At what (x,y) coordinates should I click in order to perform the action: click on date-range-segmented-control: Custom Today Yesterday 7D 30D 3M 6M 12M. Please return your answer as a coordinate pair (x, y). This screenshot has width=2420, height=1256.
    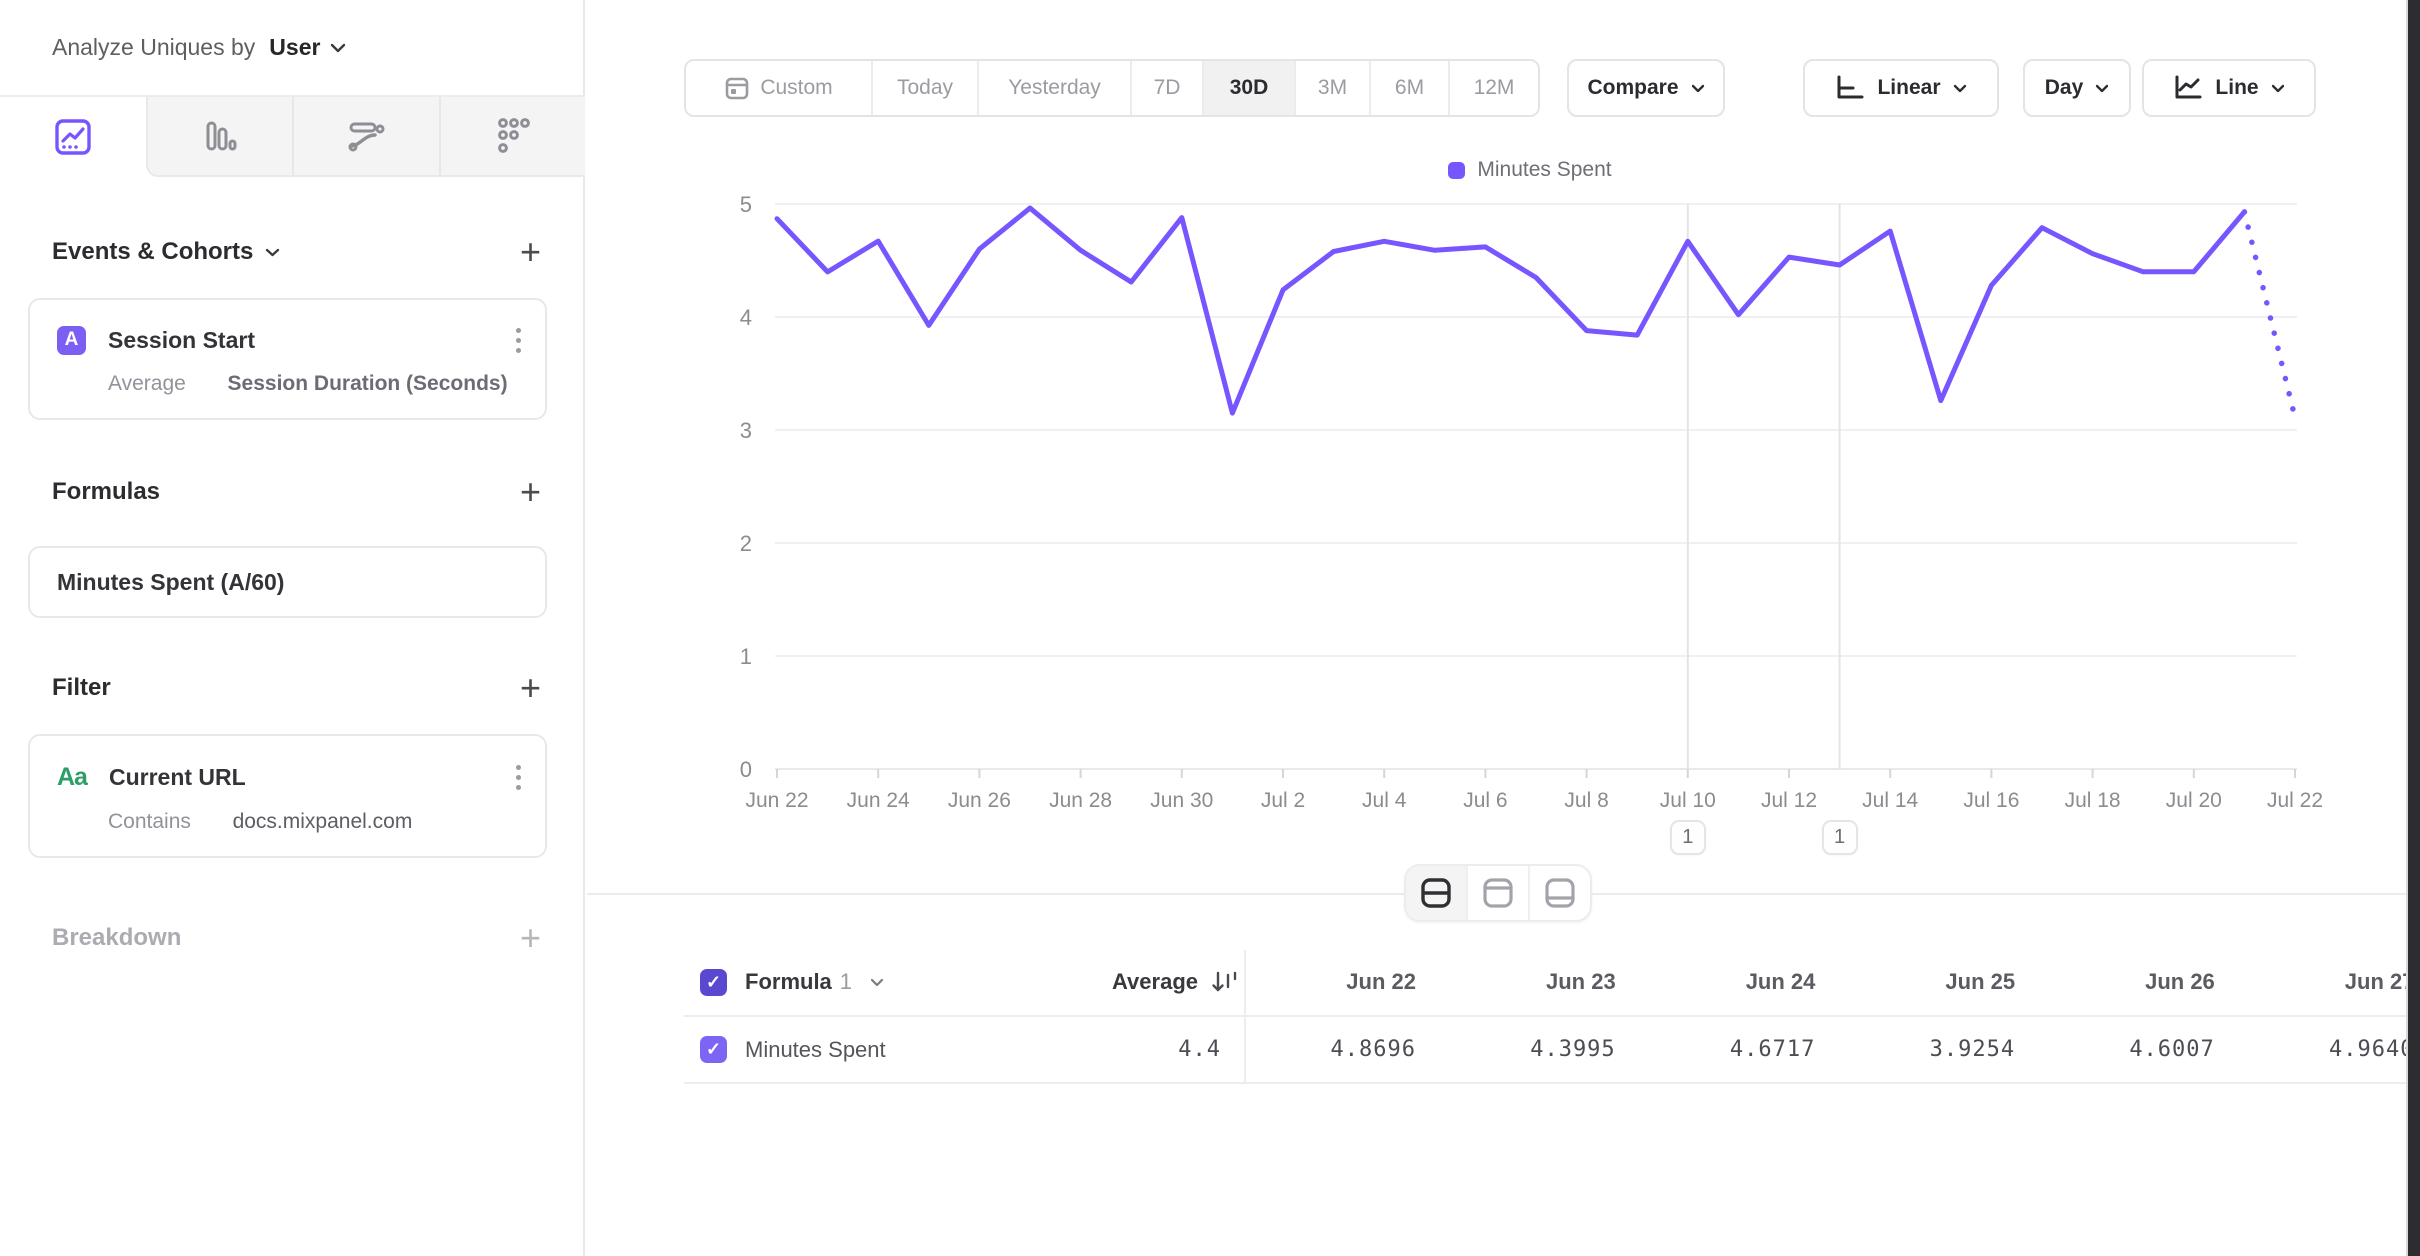
    Looking at the image, I should click on (1112, 88).